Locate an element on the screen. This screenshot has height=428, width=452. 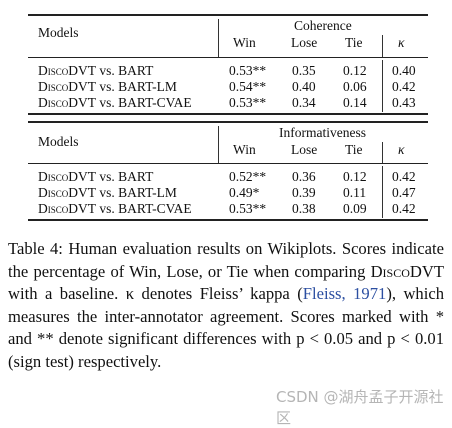
kappa-value: 0.43 is located at coordinates (404, 103).